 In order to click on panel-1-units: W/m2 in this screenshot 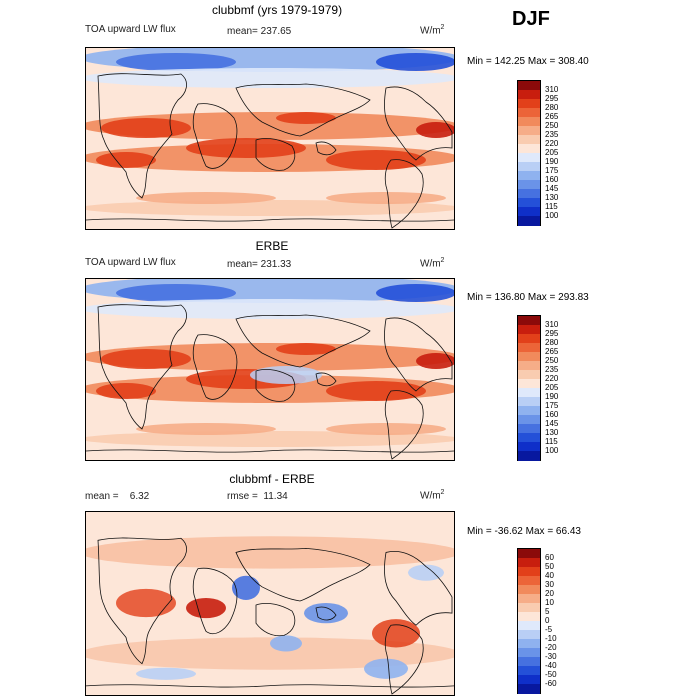, I will do `click(432, 30)`.